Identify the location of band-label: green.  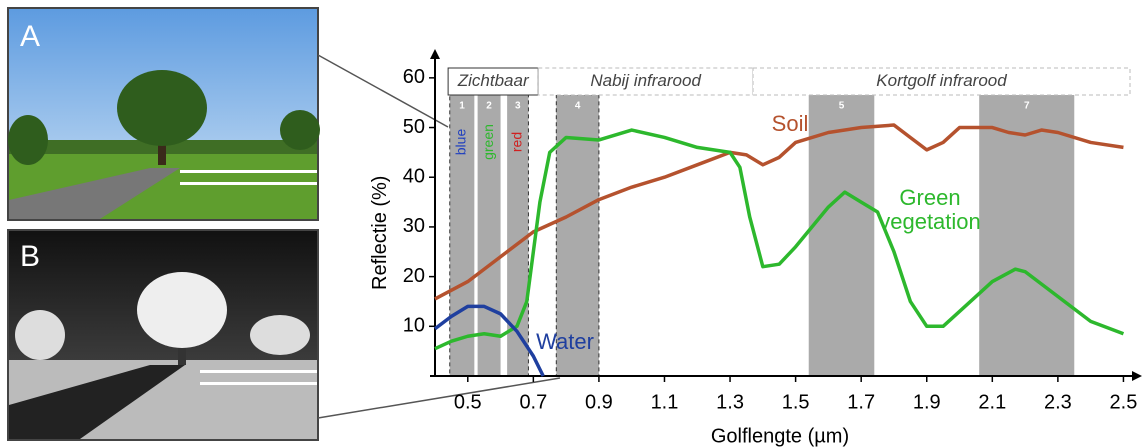
(488, 142).